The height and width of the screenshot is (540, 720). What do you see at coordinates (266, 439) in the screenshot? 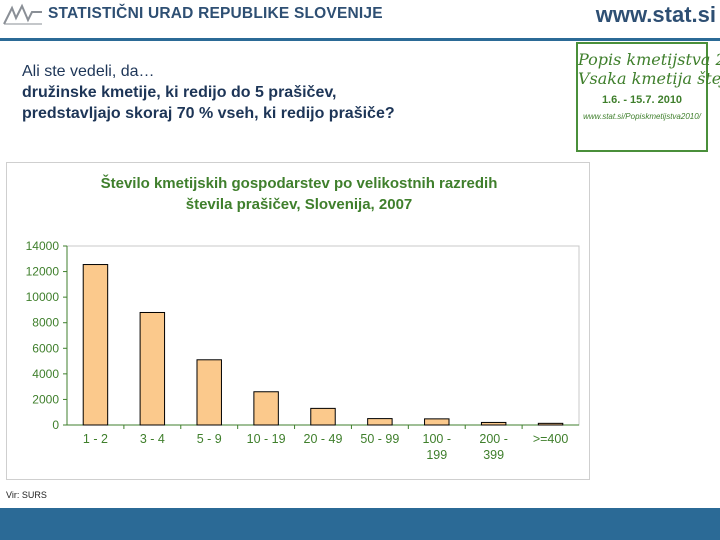
I see `x-tick-label: 10 - 19` at bounding box center [266, 439].